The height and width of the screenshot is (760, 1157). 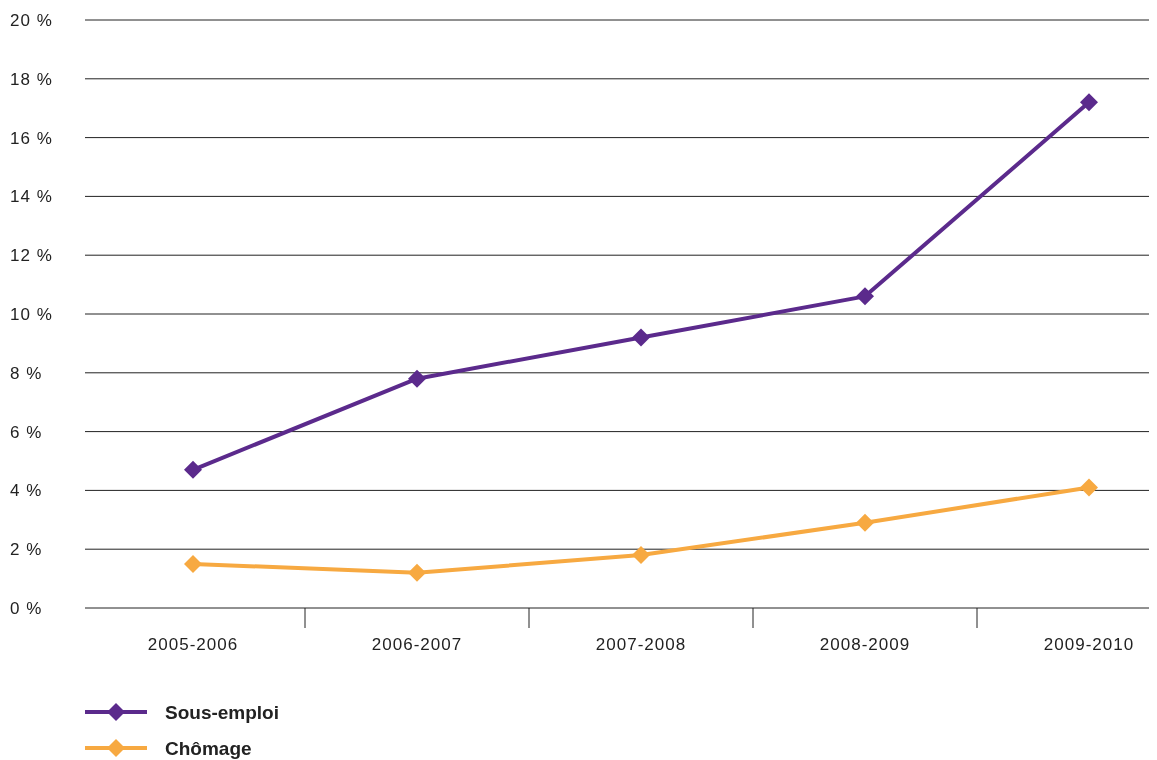 What do you see at coordinates (193, 644) in the screenshot?
I see `x-tick-label: 2005-2006` at bounding box center [193, 644].